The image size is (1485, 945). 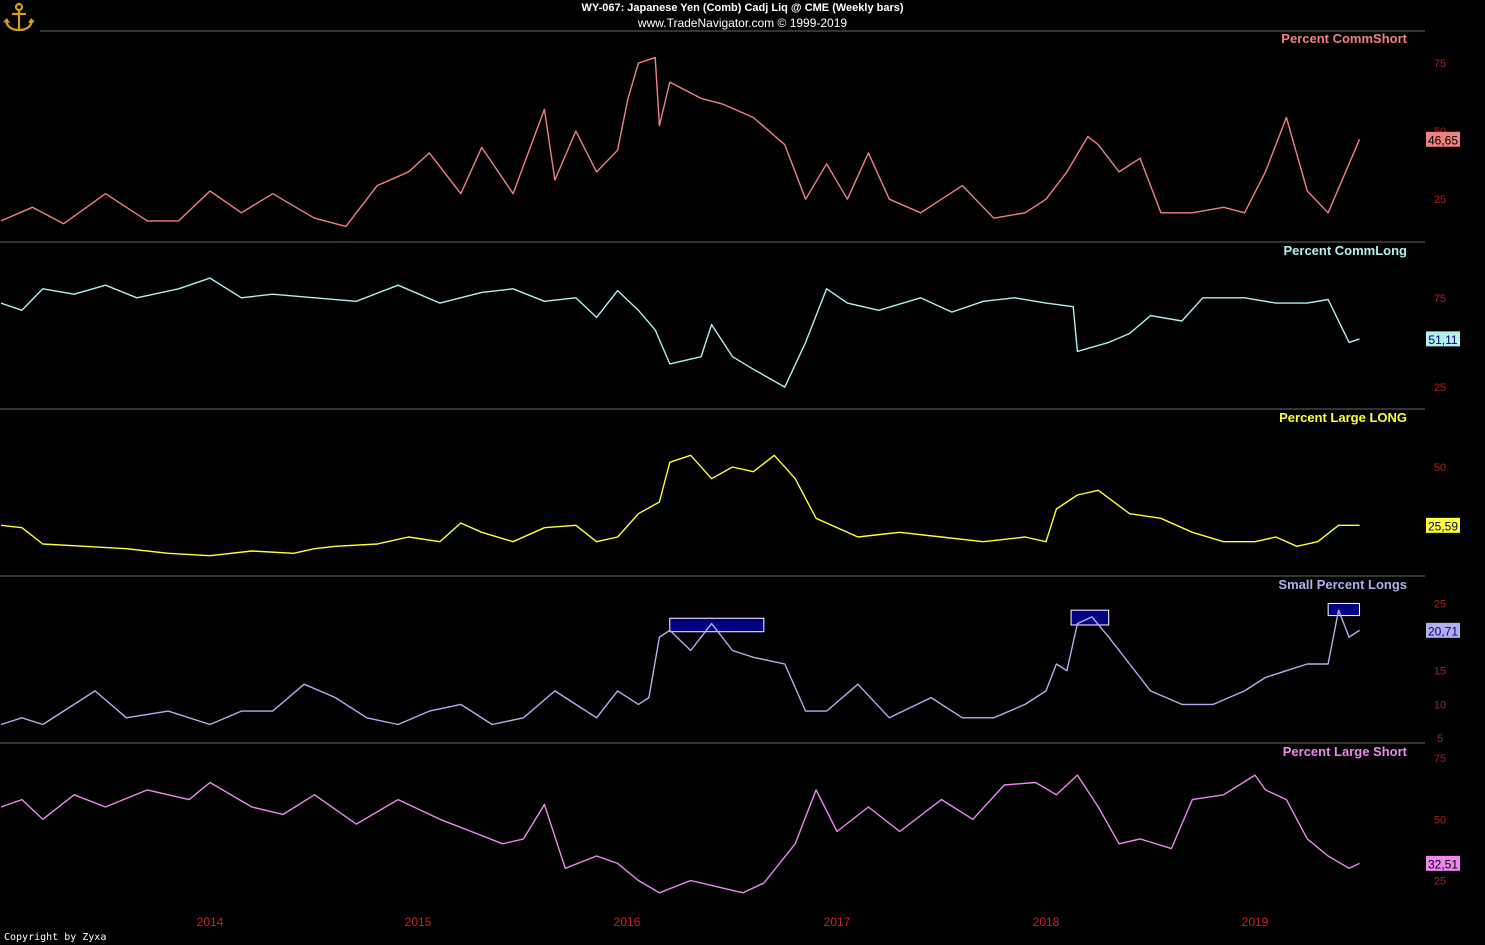 I want to click on y-tick-label: 5, so click(x=1440, y=739).